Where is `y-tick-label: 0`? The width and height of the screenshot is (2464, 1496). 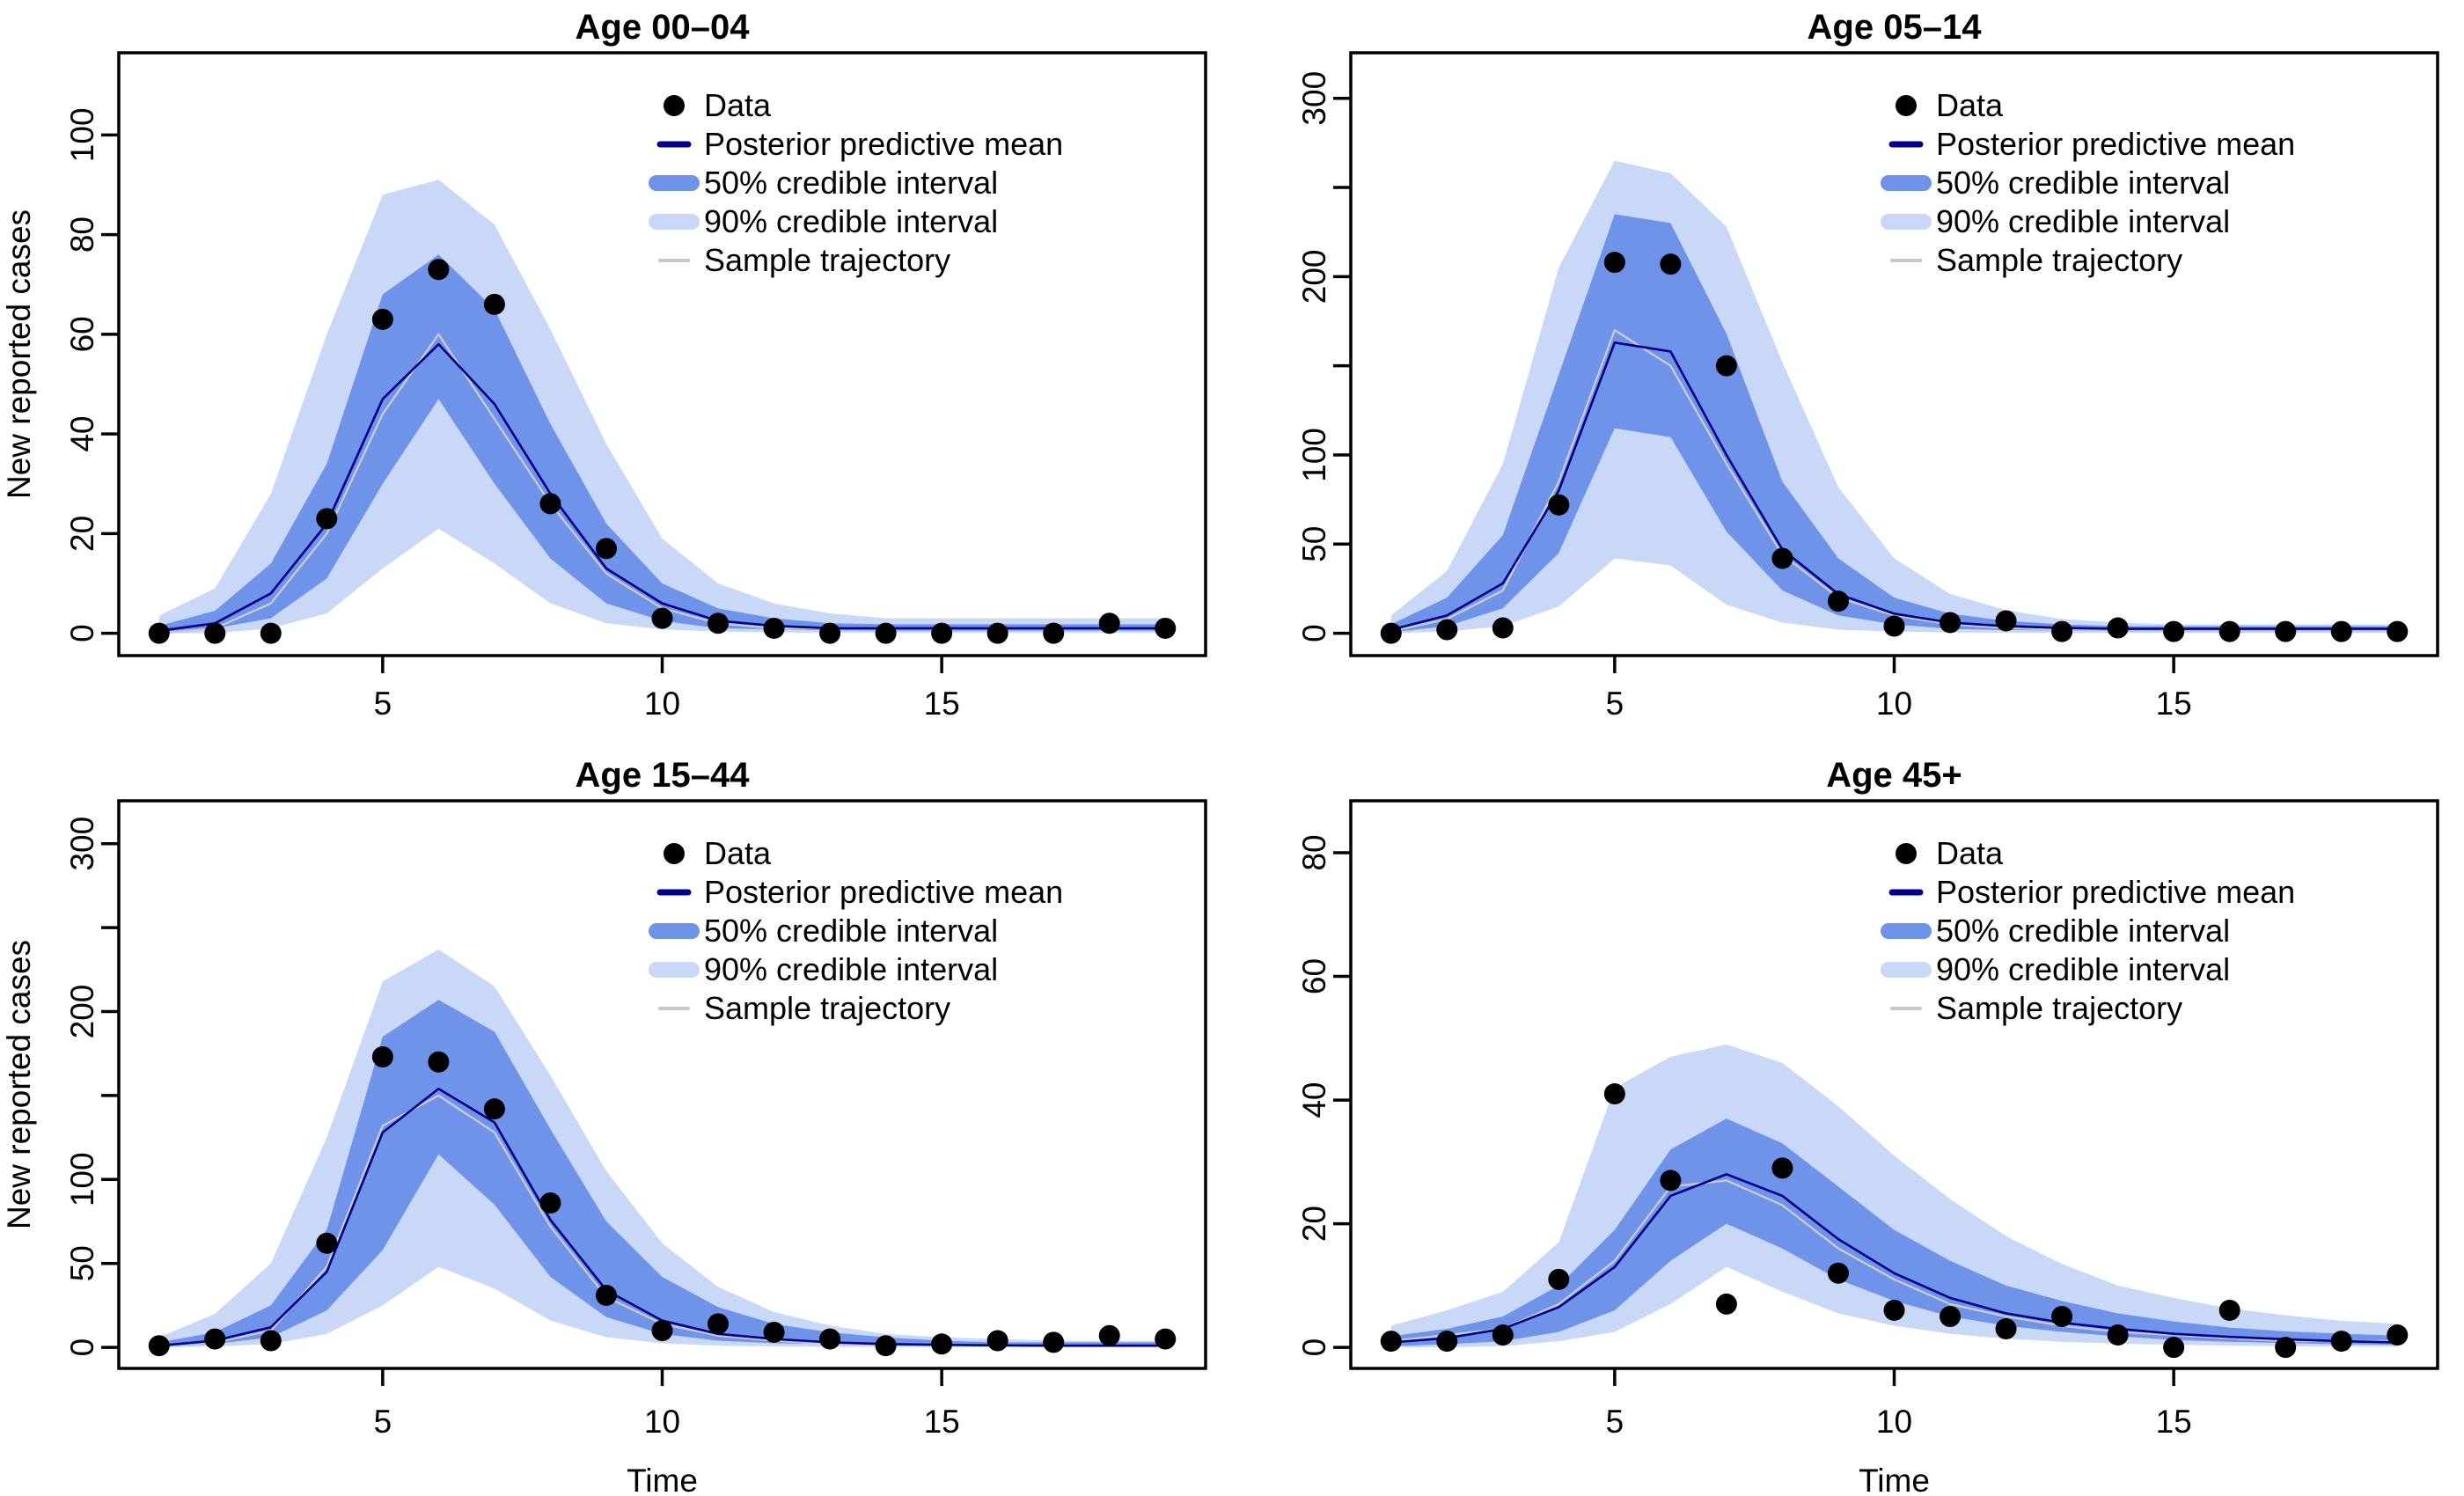 y-tick-label: 0 is located at coordinates (1314, 633).